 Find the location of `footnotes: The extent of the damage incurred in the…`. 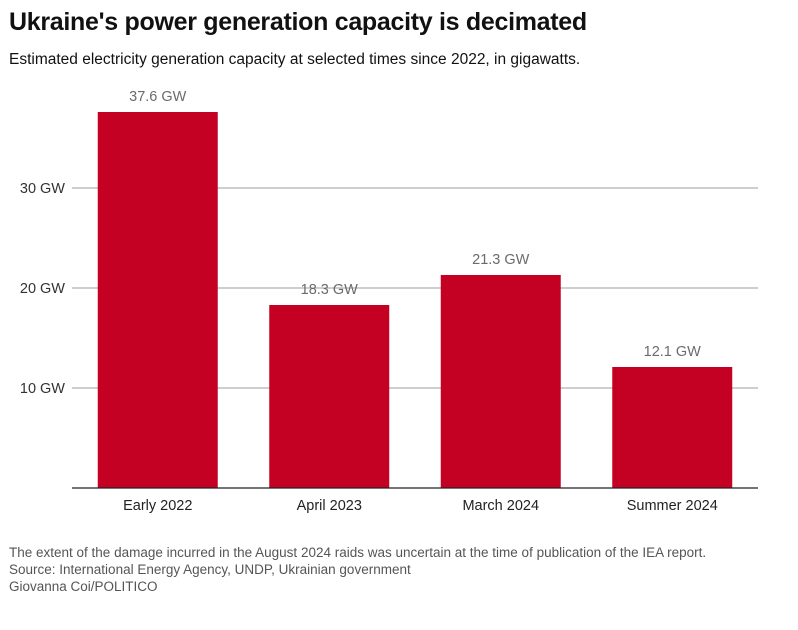

footnotes: The extent of the damage incurred in the… is located at coordinates (394, 569).